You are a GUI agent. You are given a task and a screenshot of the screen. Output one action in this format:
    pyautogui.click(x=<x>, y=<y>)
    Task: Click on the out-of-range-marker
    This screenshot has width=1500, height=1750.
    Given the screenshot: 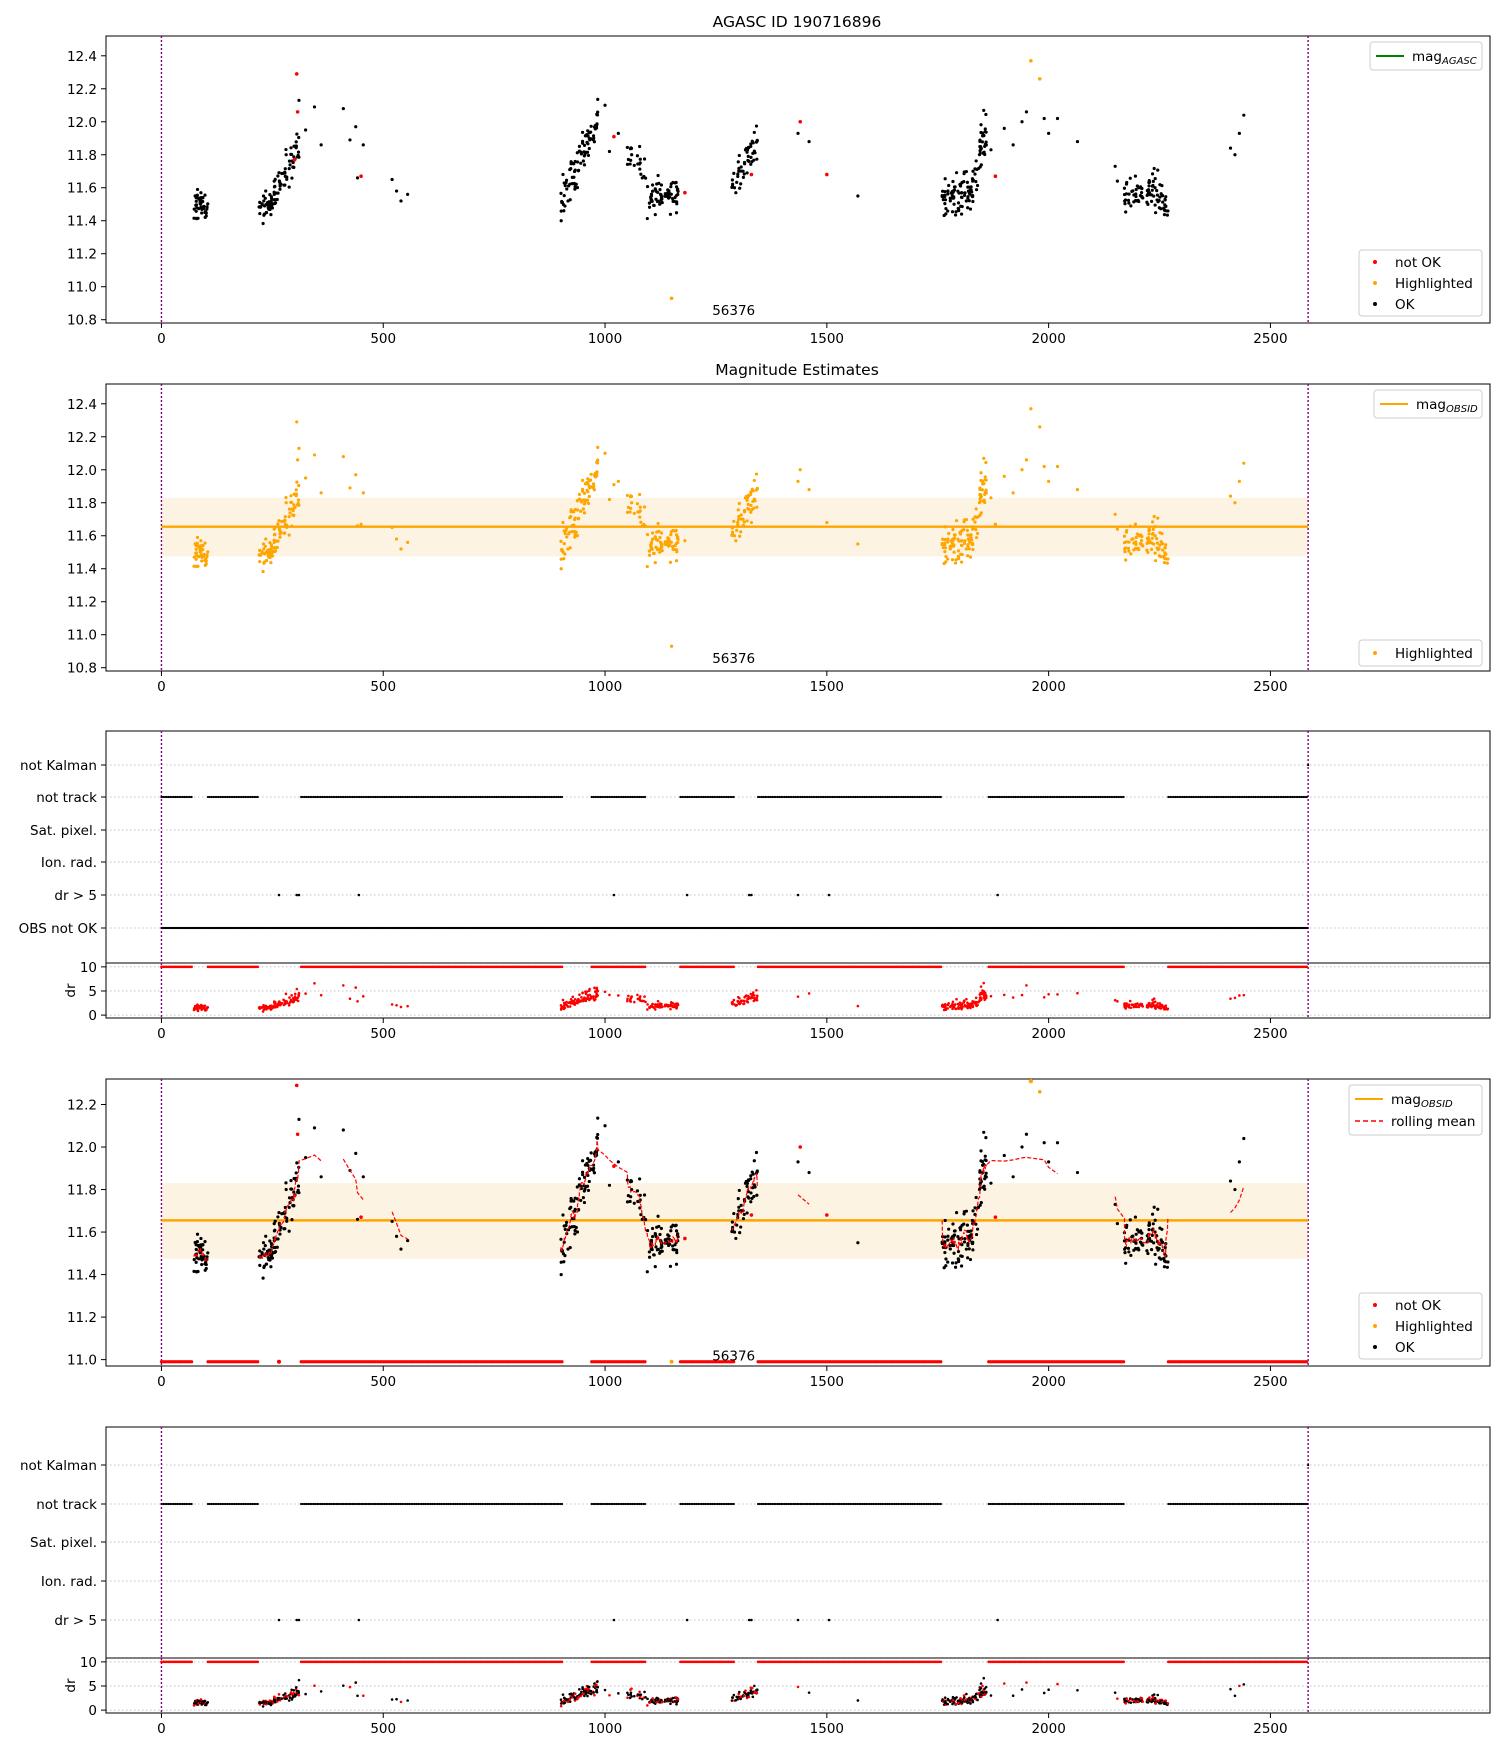 What is the action you would take?
    pyautogui.click(x=645, y=1362)
    